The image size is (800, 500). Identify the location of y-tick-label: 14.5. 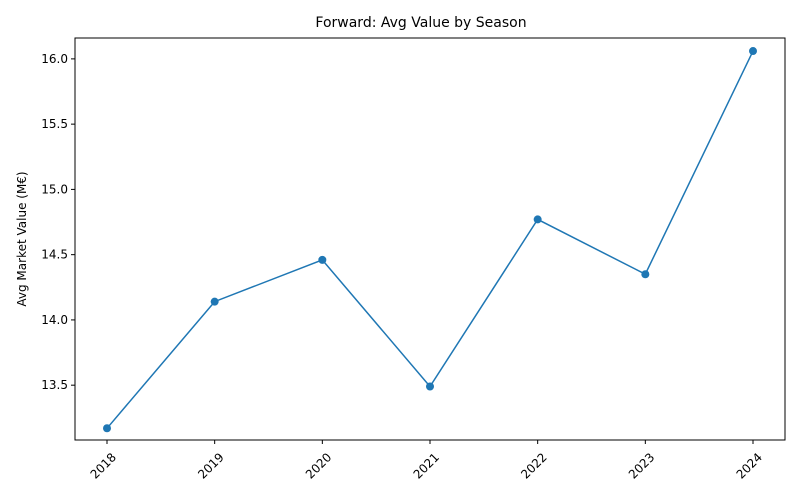
(54, 255).